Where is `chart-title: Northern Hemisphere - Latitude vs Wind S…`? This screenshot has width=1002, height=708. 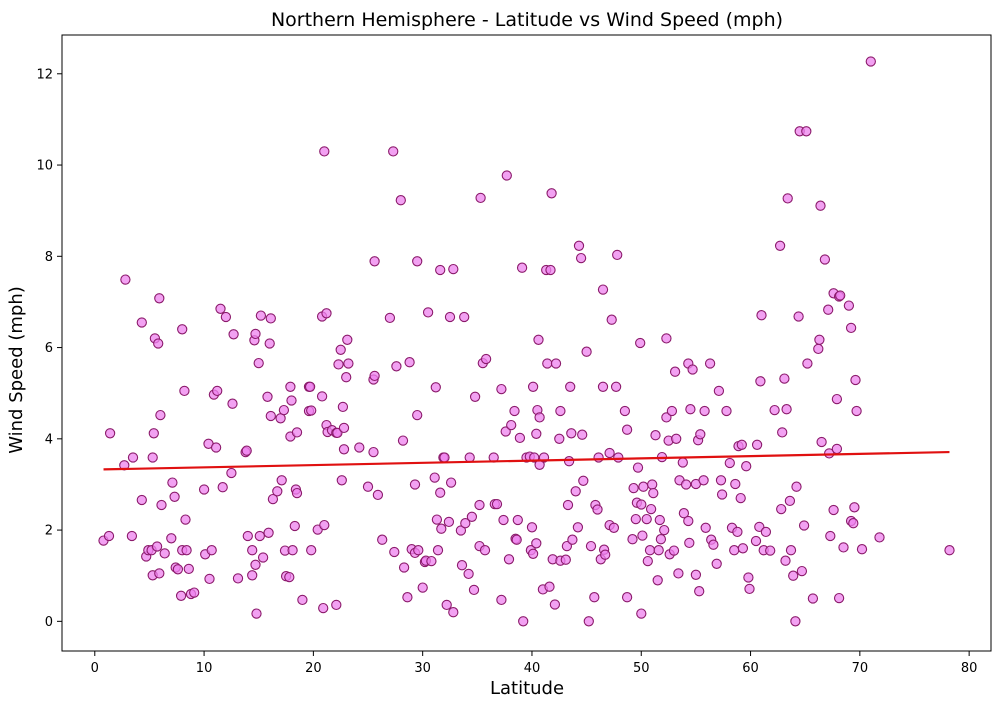
chart-title: Northern Hemisphere - Latitude vs Wind S… is located at coordinates (527, 20).